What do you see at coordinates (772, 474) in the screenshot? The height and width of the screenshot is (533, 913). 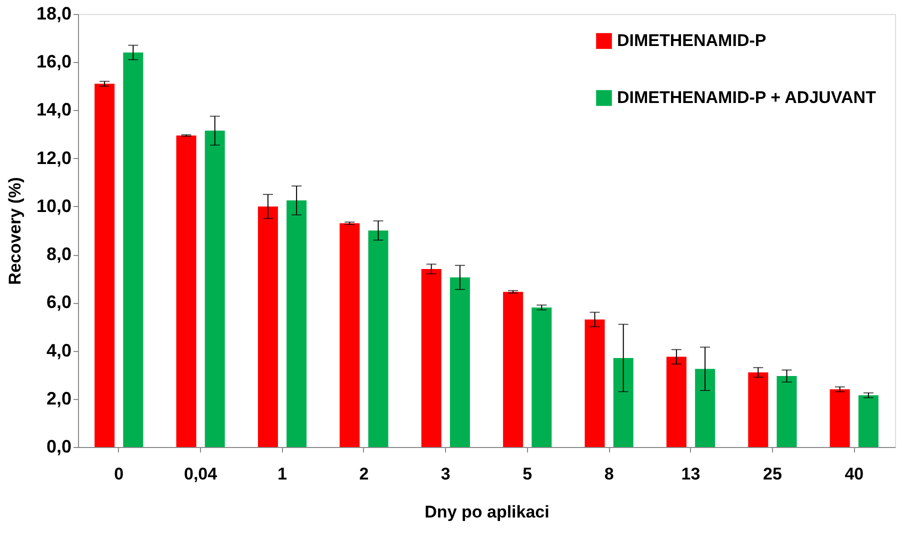 I see `x-tick-label: 25` at bounding box center [772, 474].